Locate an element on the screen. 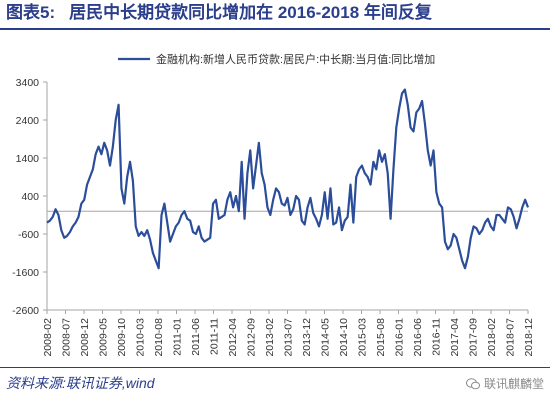 This screenshot has width=550, height=404. x-tick-label: 2011-11 is located at coordinates (215, 336).